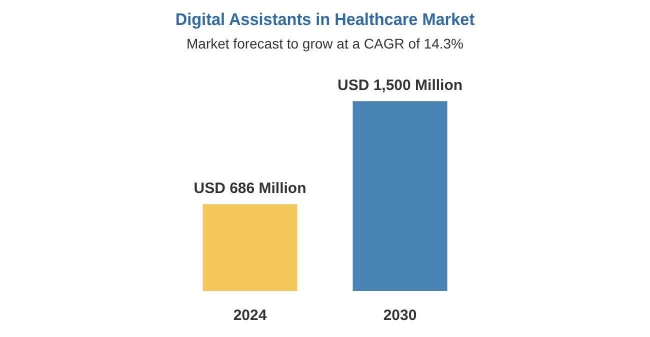  I want to click on chart-title: Digital Assistants in Healthcare Market, so click(325, 19).